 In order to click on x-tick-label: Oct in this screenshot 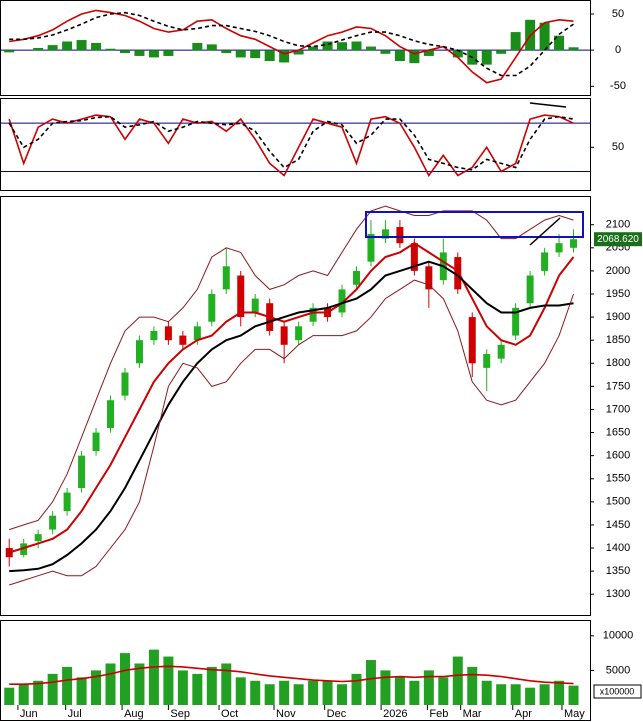, I will do `click(229, 714)`.